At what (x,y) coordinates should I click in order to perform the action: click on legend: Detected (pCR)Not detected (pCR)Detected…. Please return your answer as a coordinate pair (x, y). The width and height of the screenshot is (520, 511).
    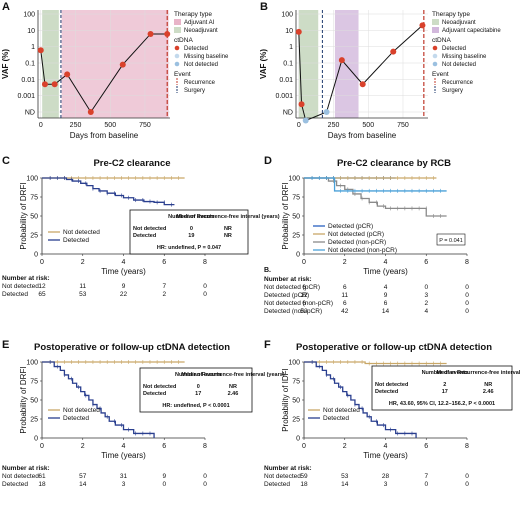
    Looking at the image, I should click on (355, 238).